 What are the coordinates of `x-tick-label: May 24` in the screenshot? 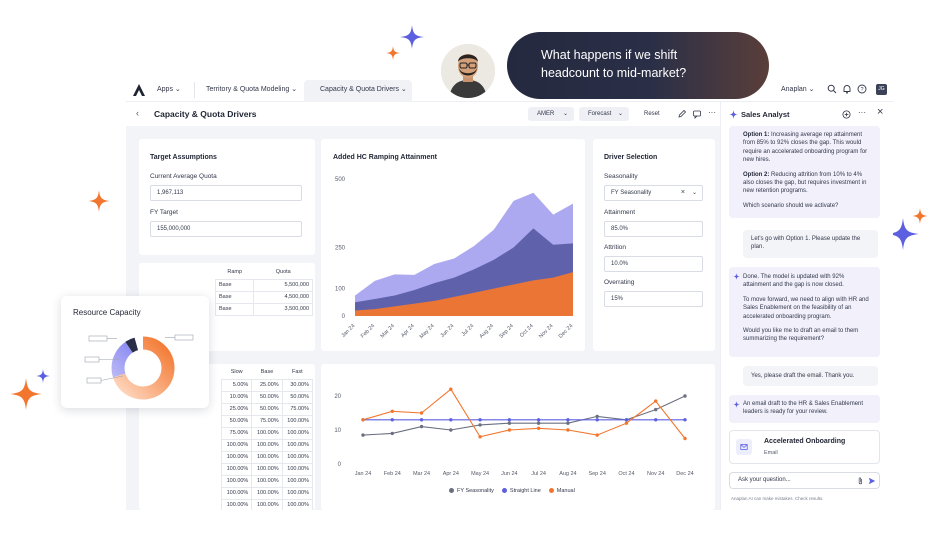 It's located at (480, 474).